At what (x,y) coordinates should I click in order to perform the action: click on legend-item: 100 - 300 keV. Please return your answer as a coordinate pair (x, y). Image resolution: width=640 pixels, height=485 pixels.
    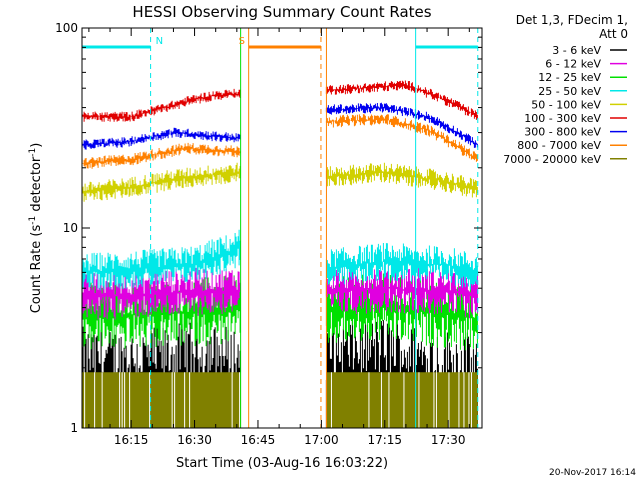
    Looking at the image, I should click on (575, 118).